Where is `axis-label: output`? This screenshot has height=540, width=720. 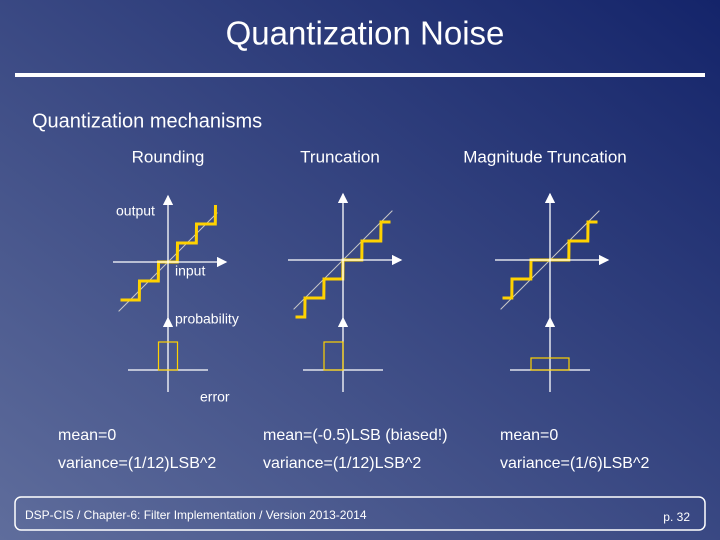
axis-label: output is located at coordinates (135, 211).